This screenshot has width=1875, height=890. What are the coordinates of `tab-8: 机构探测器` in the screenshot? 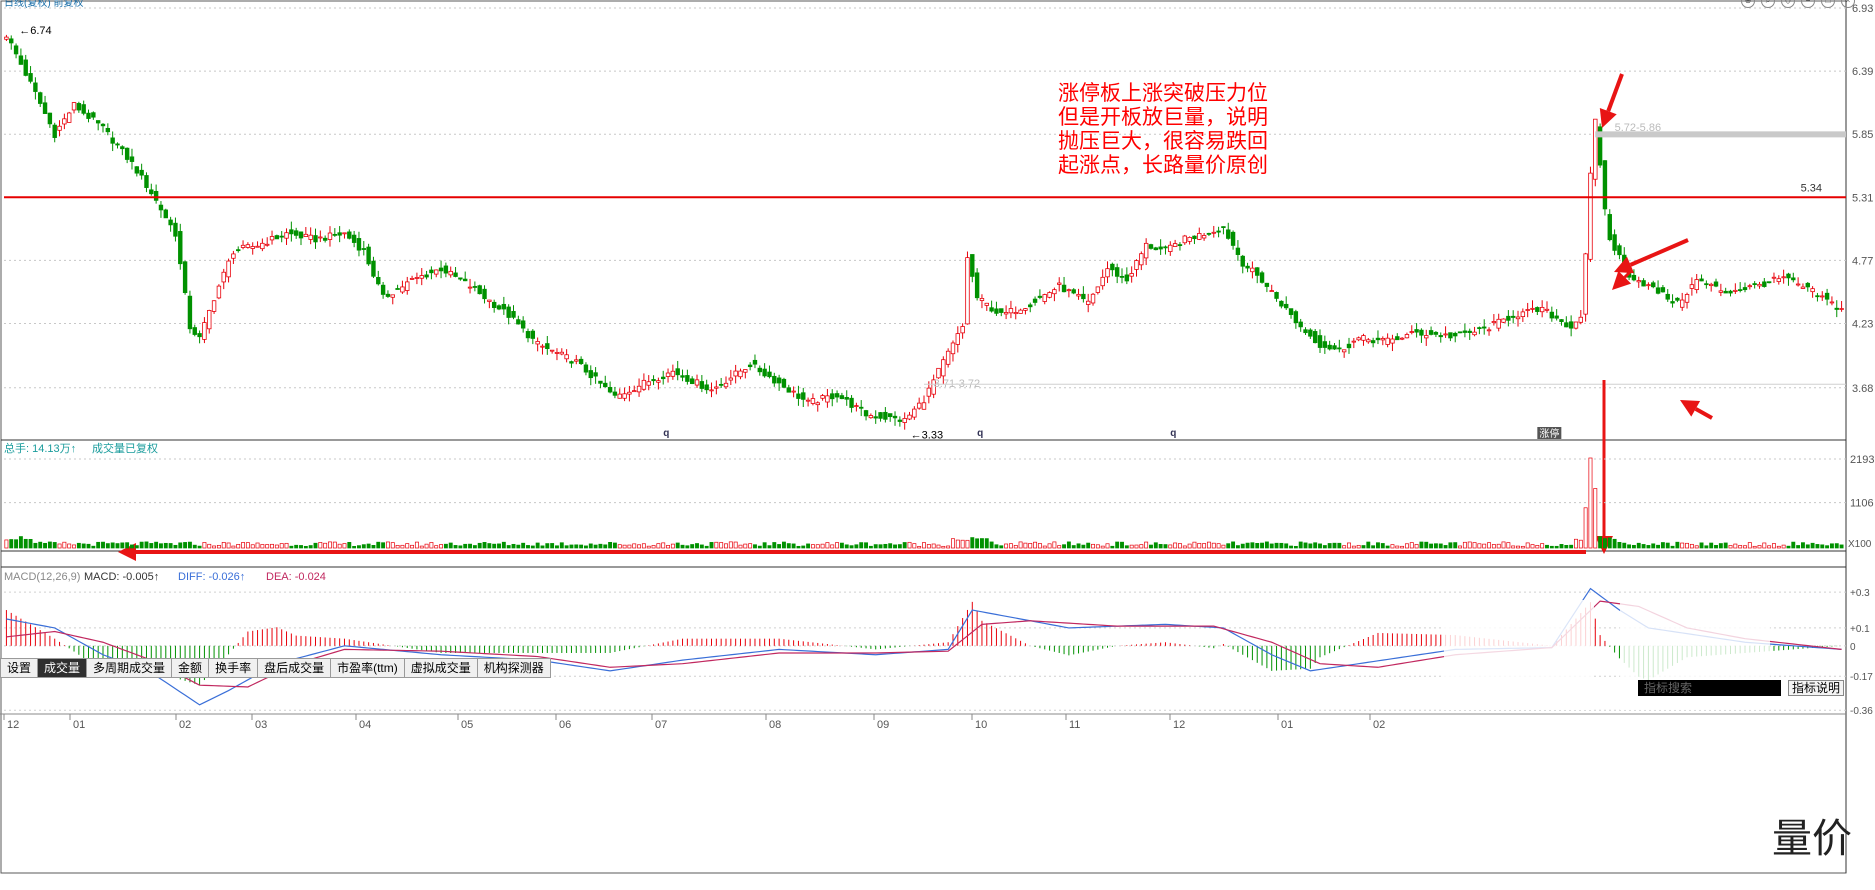 It's located at (514, 668).